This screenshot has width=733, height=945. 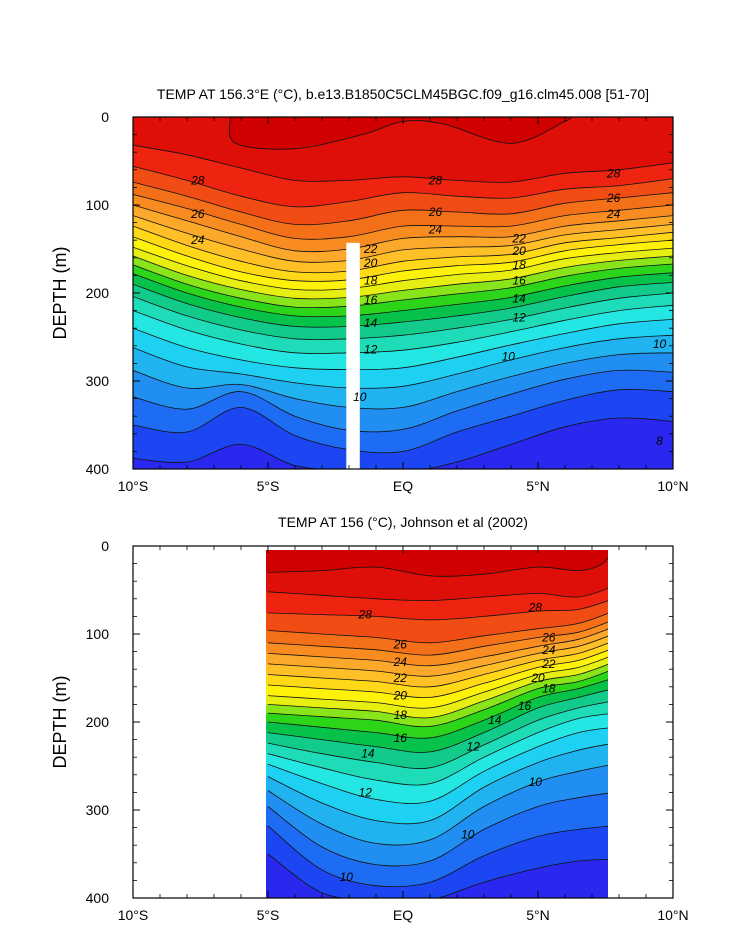 What do you see at coordinates (60, 722) in the screenshot?
I see `y-axis-label-2: DEPTH (m)` at bounding box center [60, 722].